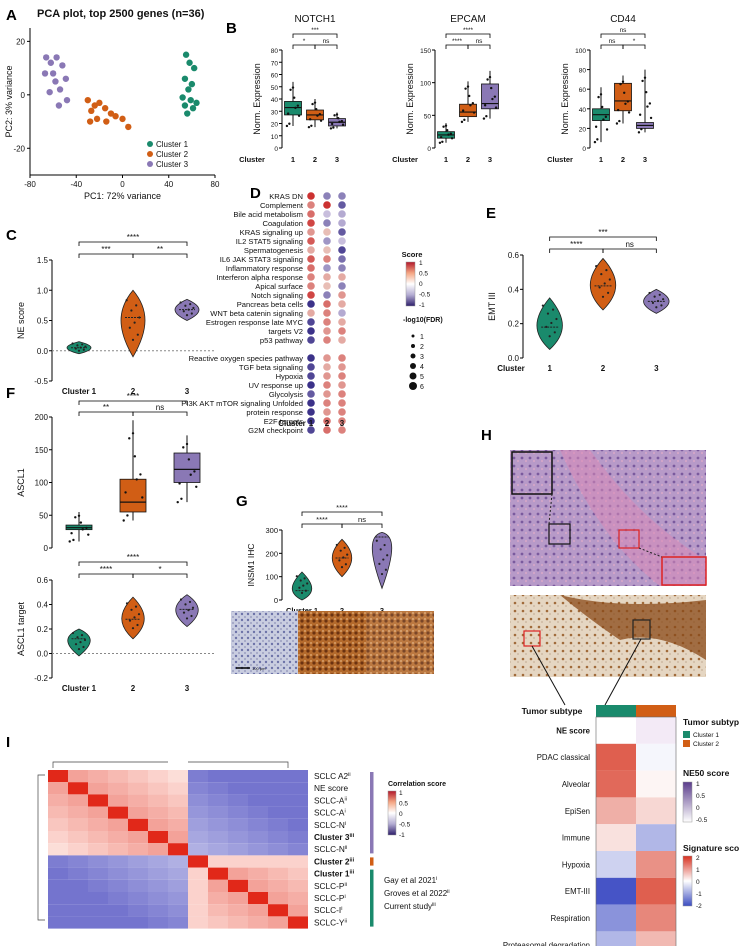  Describe the element at coordinates (255, 193) in the screenshot. I see `panel-label-d: D` at that location.